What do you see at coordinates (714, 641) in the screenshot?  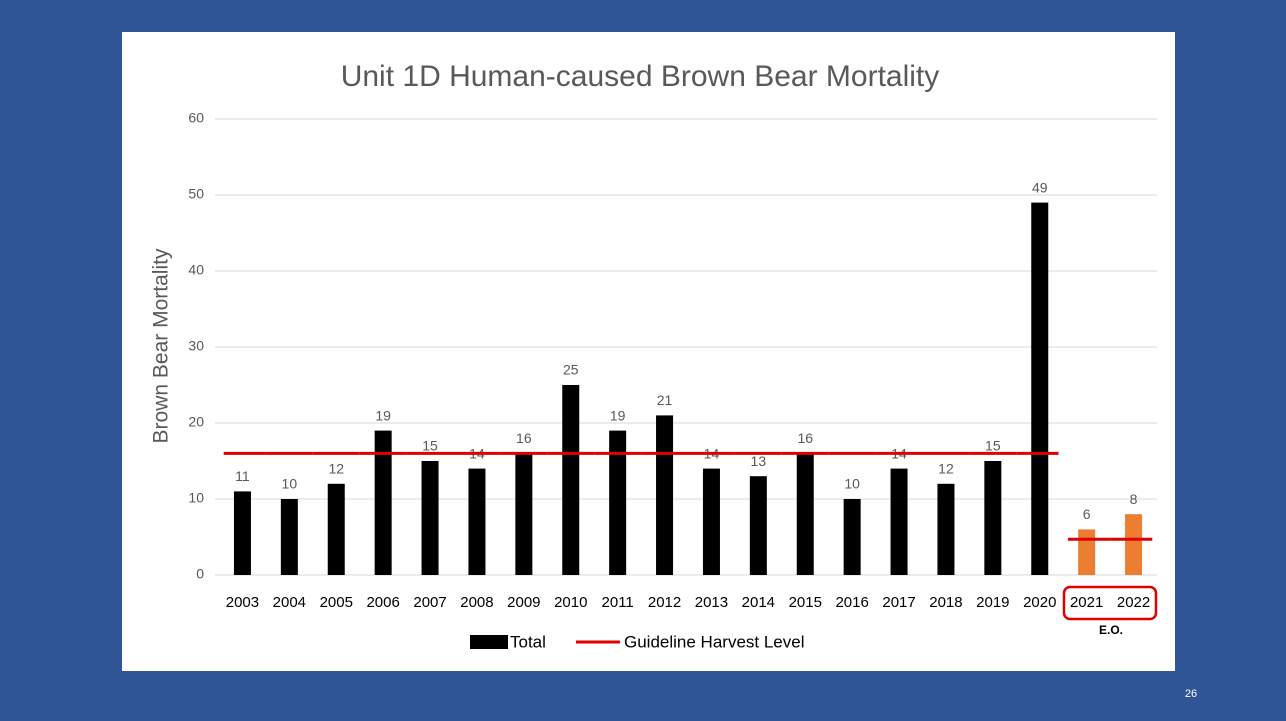 I see `legend-label: Guideline Harvest Level` at bounding box center [714, 641].